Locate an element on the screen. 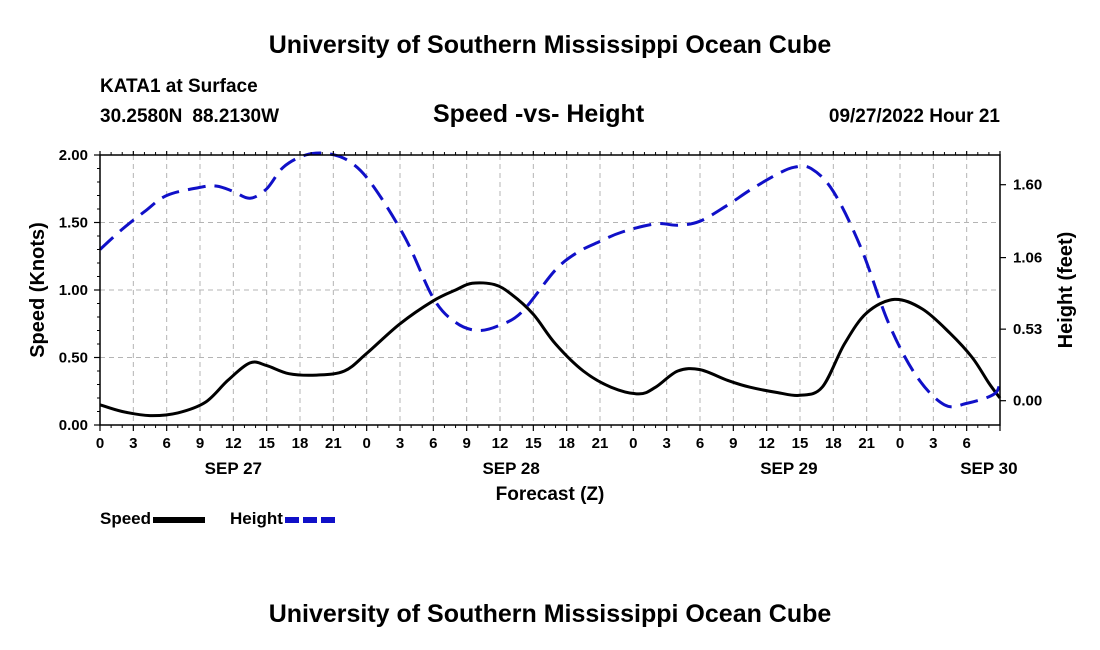  latitude: 30.2580N is located at coordinates (141, 116).